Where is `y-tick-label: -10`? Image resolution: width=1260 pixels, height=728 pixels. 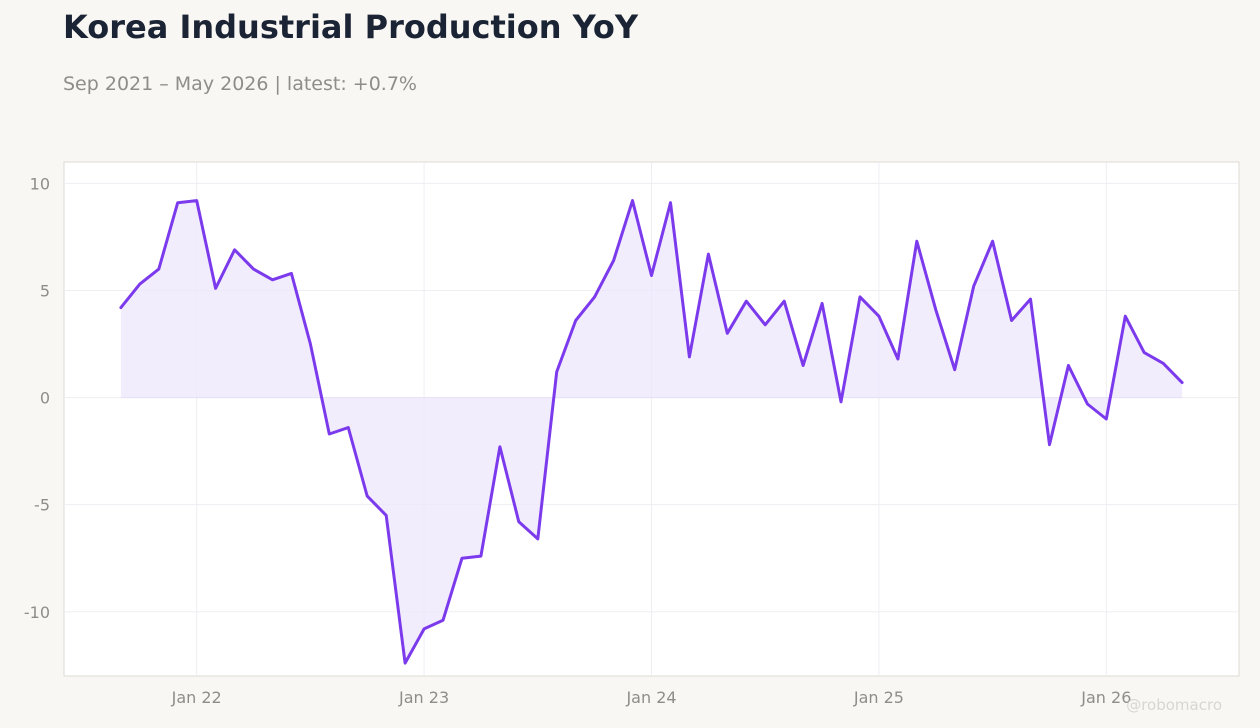 y-tick-label: -10 is located at coordinates (37, 612).